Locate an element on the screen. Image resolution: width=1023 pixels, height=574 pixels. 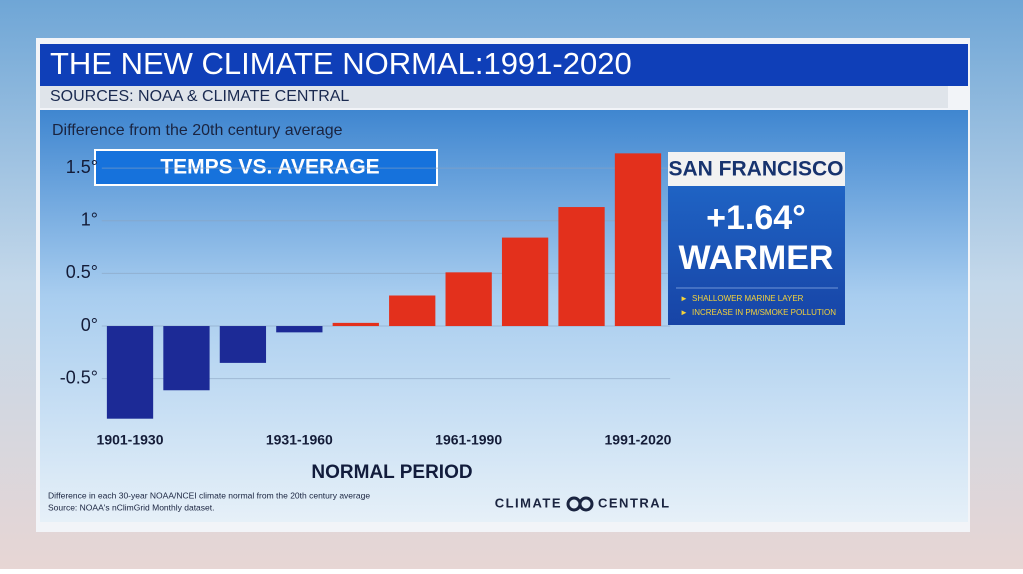
sidebar-city: SAN FRANCISCO is located at coordinates (755, 169).